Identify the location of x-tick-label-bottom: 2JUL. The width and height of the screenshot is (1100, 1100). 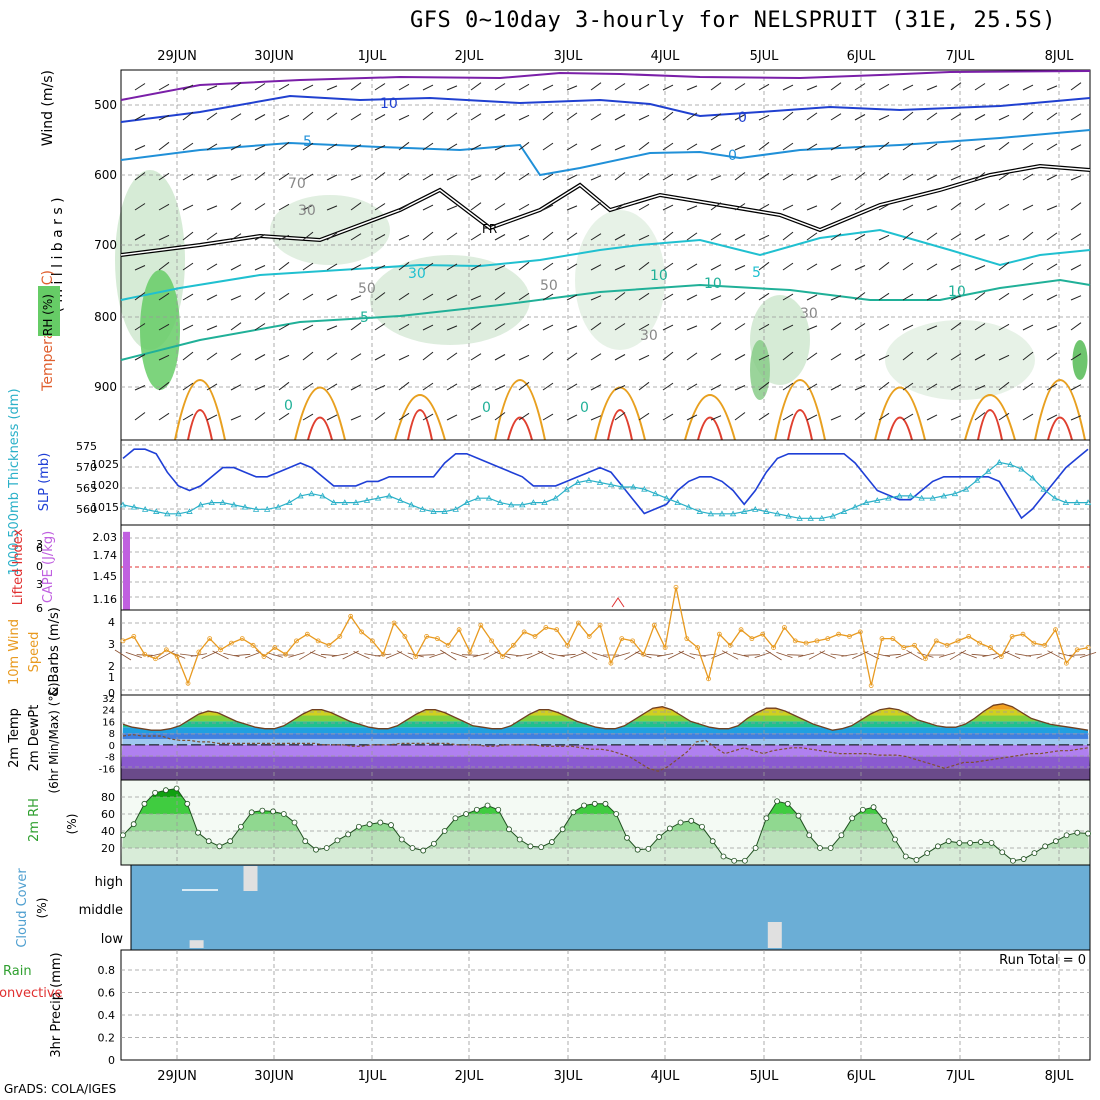
(470, 1076).